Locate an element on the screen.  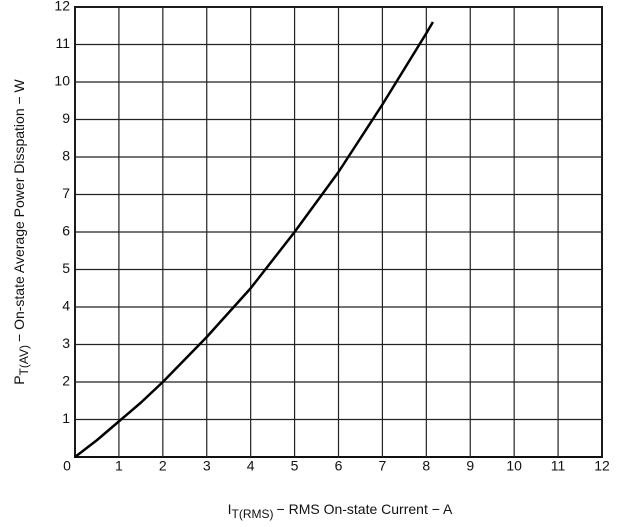
x-label-sub: T(RMS) is located at coordinates (253, 514).